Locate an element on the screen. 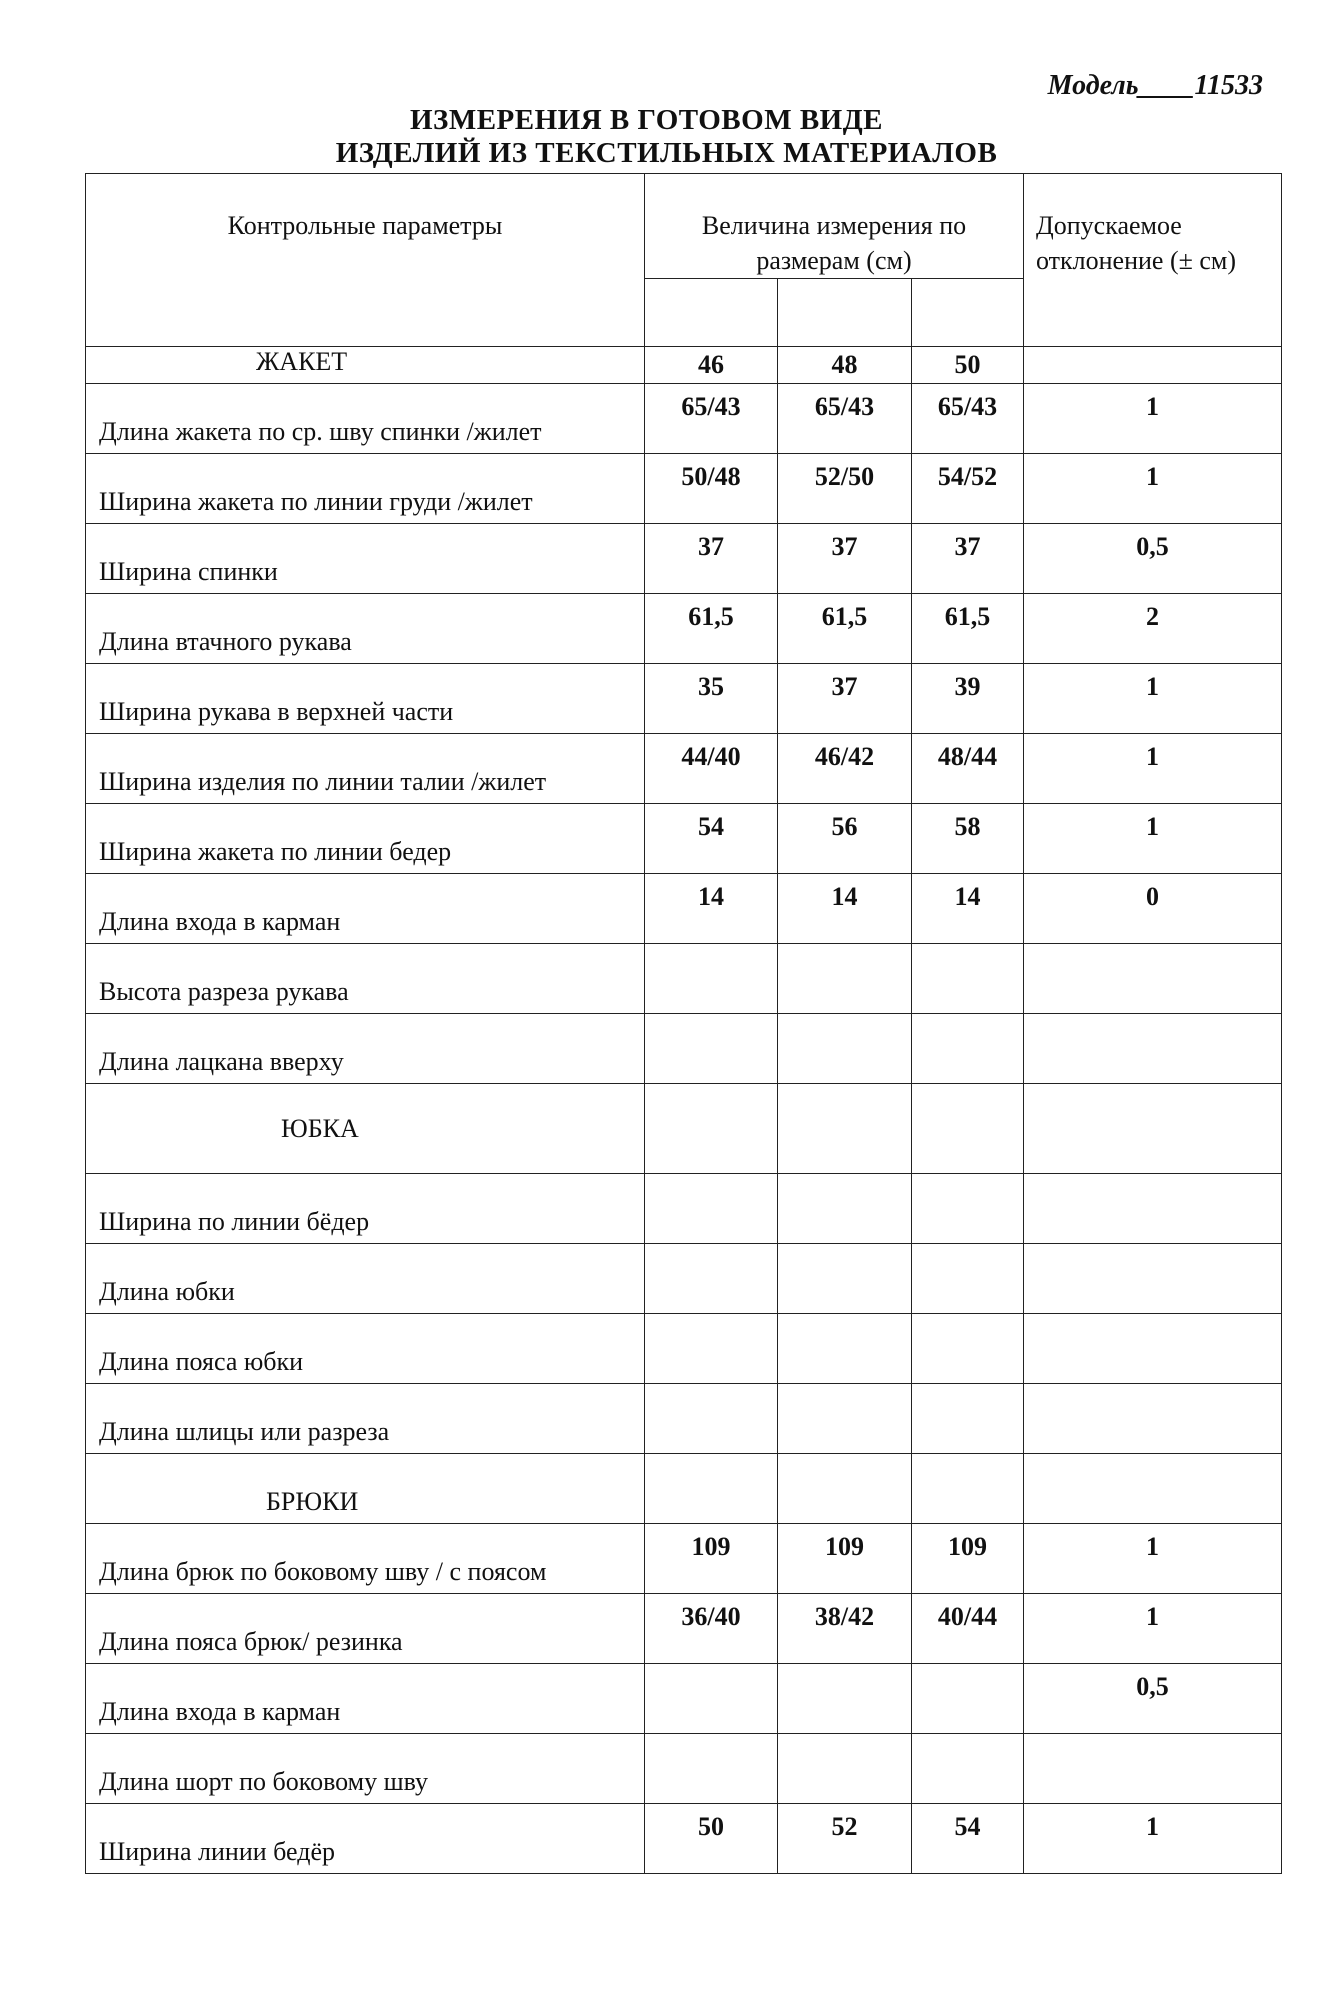 Image resolution: width=1333 pixels, height=2000 pixels. parameter-label: Длина пояса юбки is located at coordinates (365, 1348).